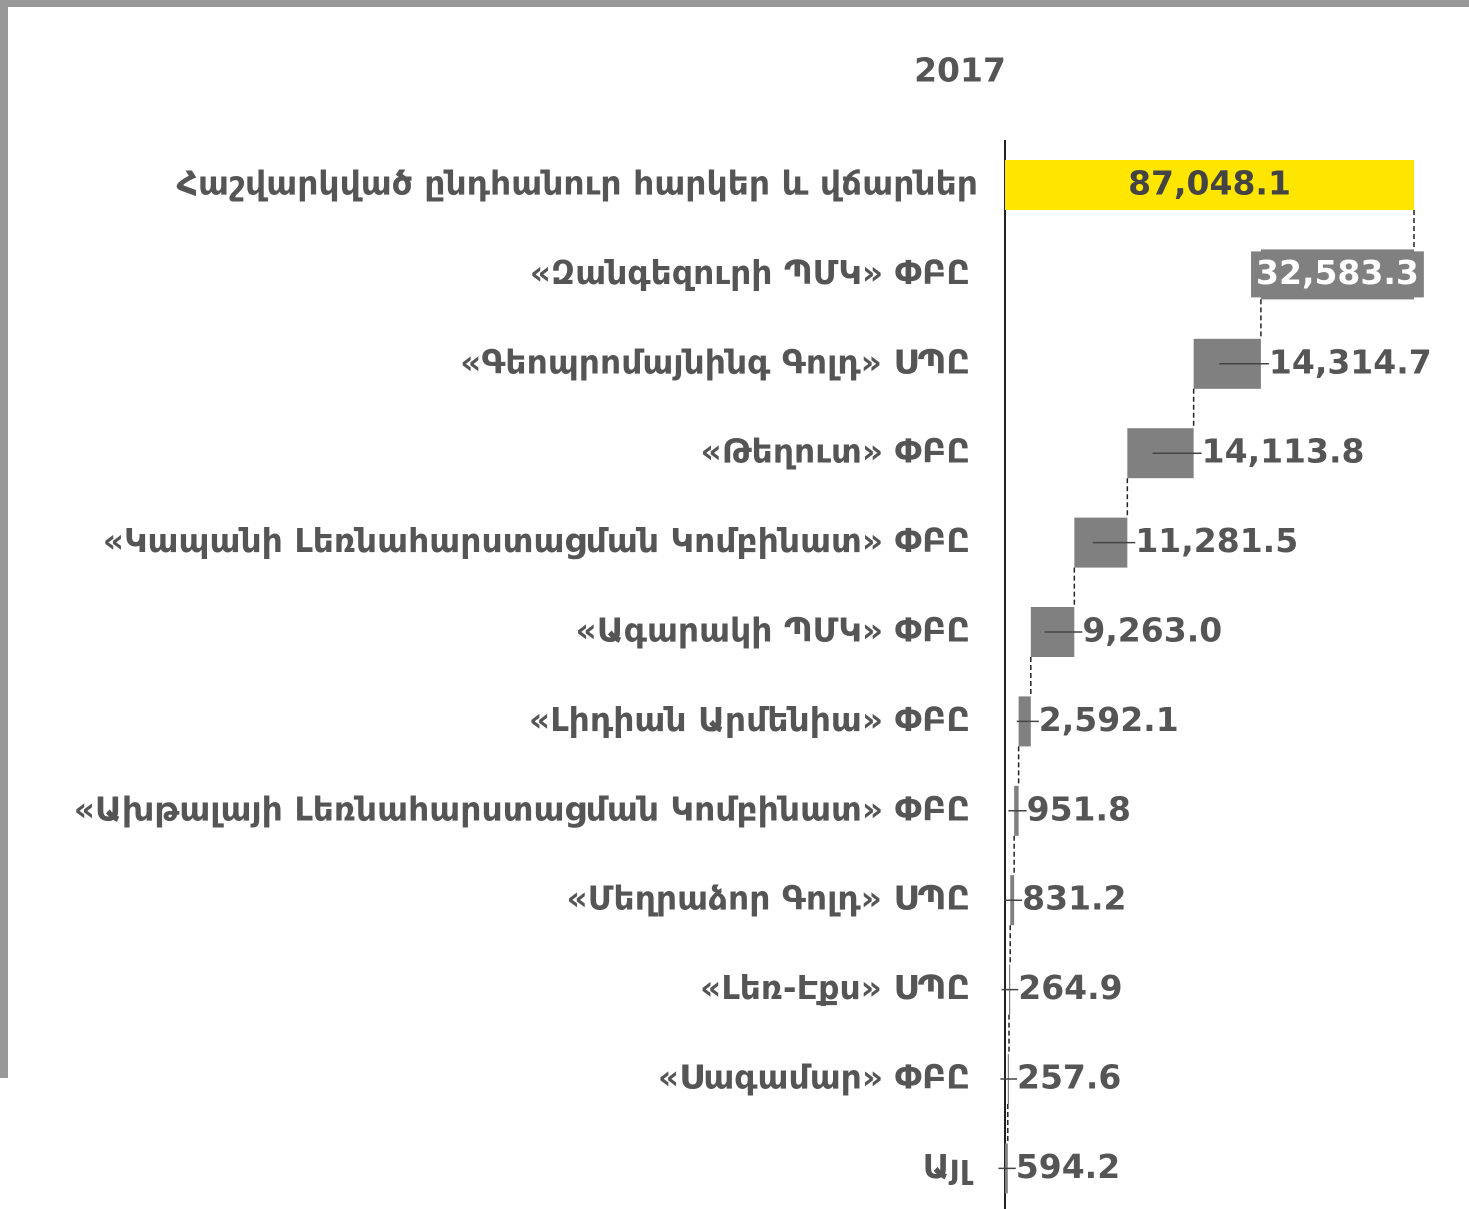 This screenshot has height=1209, width=1469. Describe the element at coordinates (750, 272) in the screenshot. I see `category-label: «Զանգեզուրի ՊՄԿ» ՓԲԸ` at that location.